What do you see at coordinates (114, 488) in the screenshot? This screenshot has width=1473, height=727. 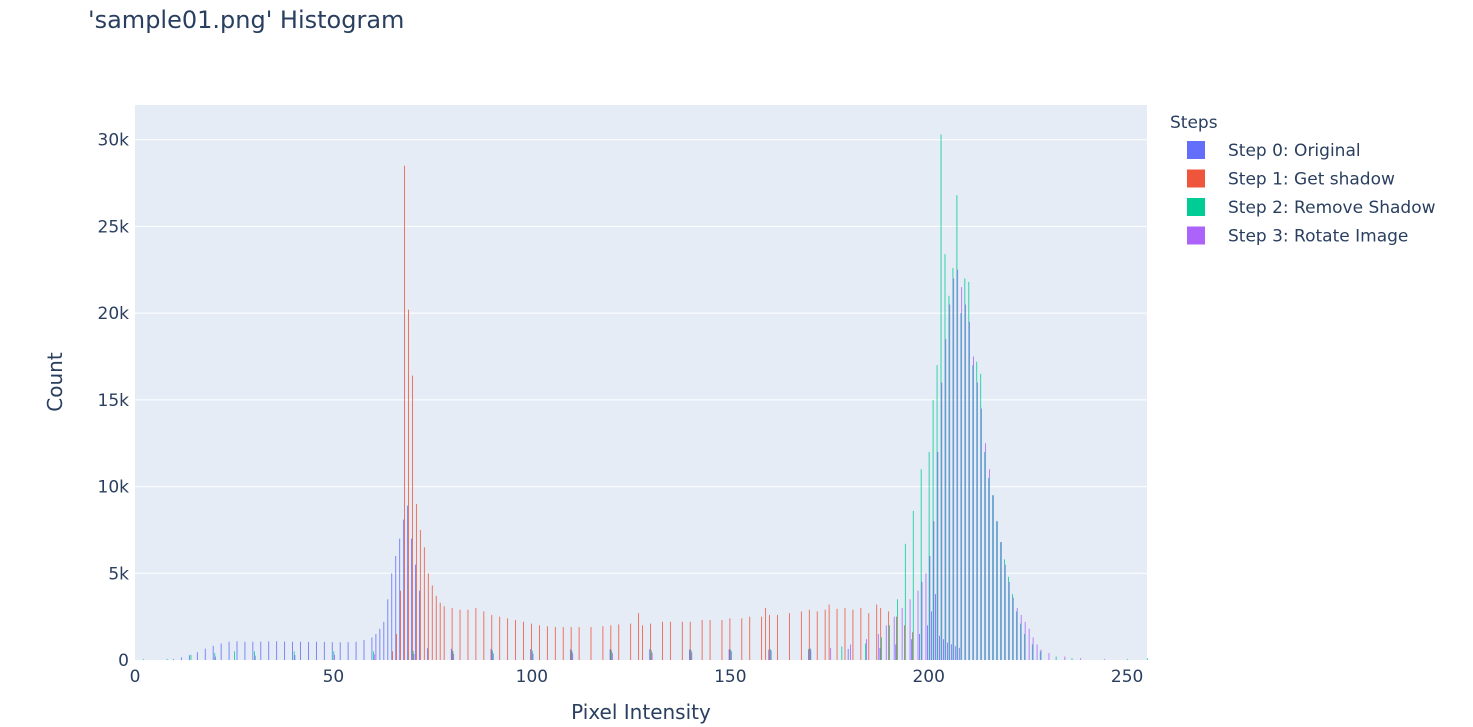 I see `y-tick-label: 10k` at bounding box center [114, 488].